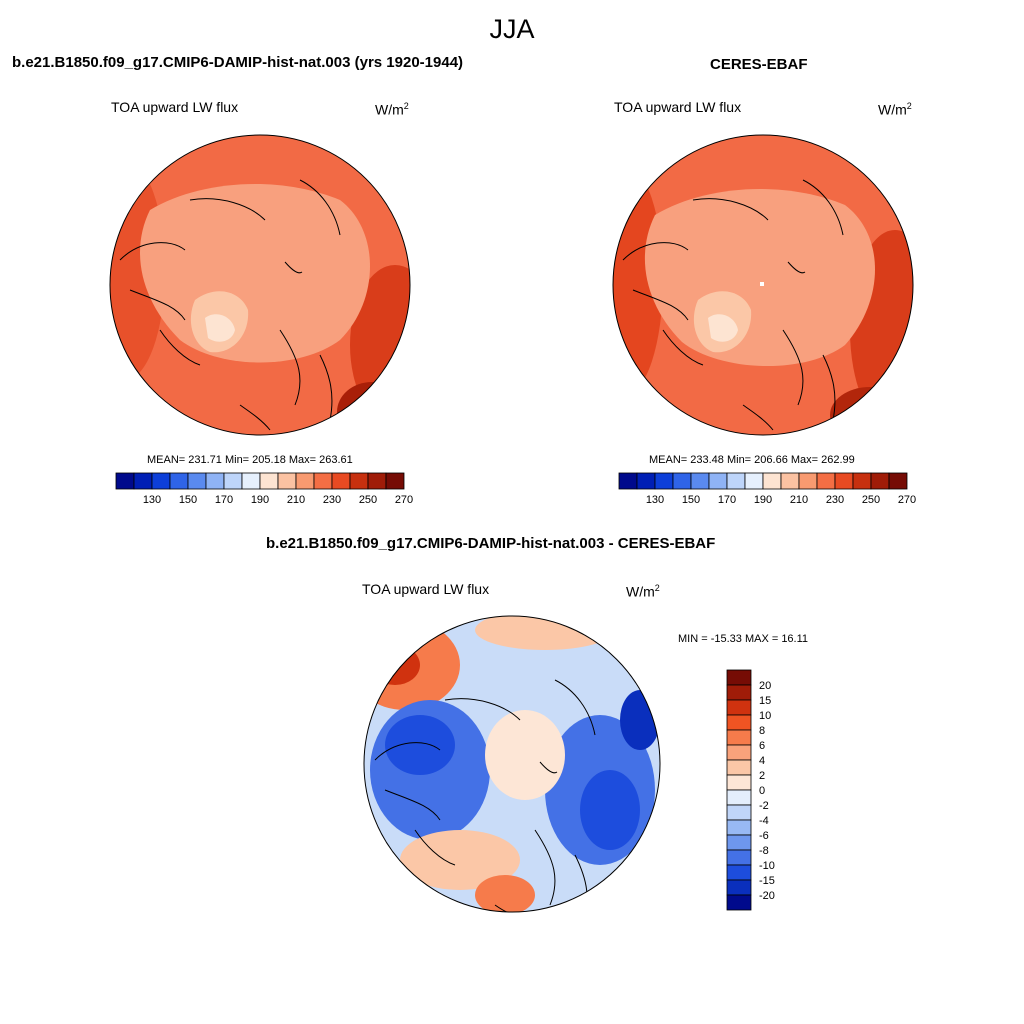 The width and height of the screenshot is (1024, 1024). What do you see at coordinates (643, 591) in the screenshot?
I see `panel3-units: W/m2` at bounding box center [643, 591].